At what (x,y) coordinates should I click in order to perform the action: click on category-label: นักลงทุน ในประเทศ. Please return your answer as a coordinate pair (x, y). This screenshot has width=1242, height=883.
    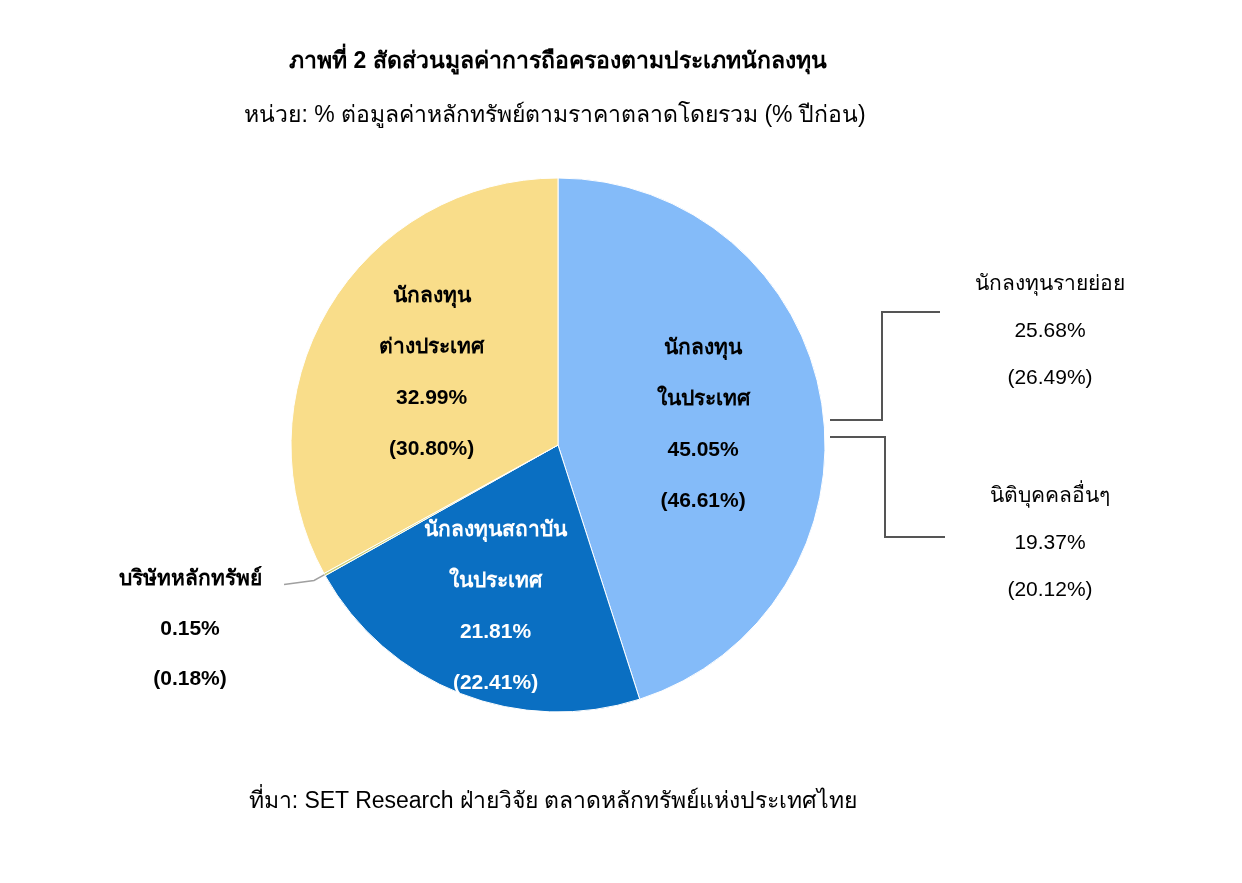
    Looking at the image, I should click on (703, 371).